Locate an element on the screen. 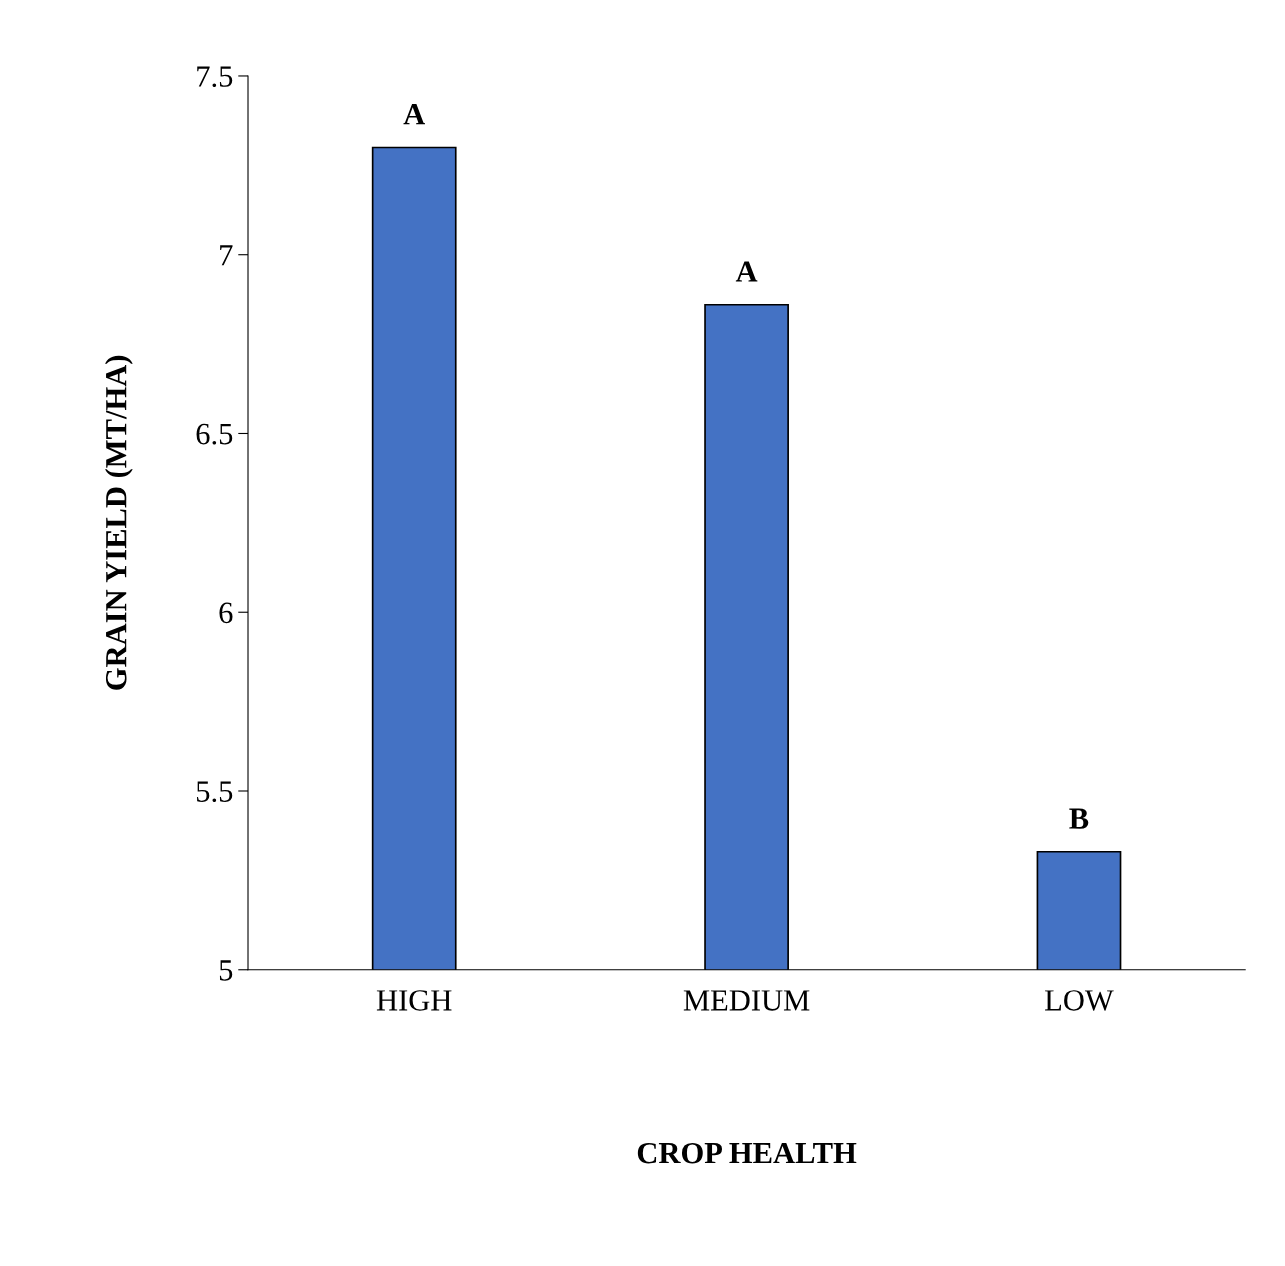  annotation: B is located at coordinates (1079, 818).